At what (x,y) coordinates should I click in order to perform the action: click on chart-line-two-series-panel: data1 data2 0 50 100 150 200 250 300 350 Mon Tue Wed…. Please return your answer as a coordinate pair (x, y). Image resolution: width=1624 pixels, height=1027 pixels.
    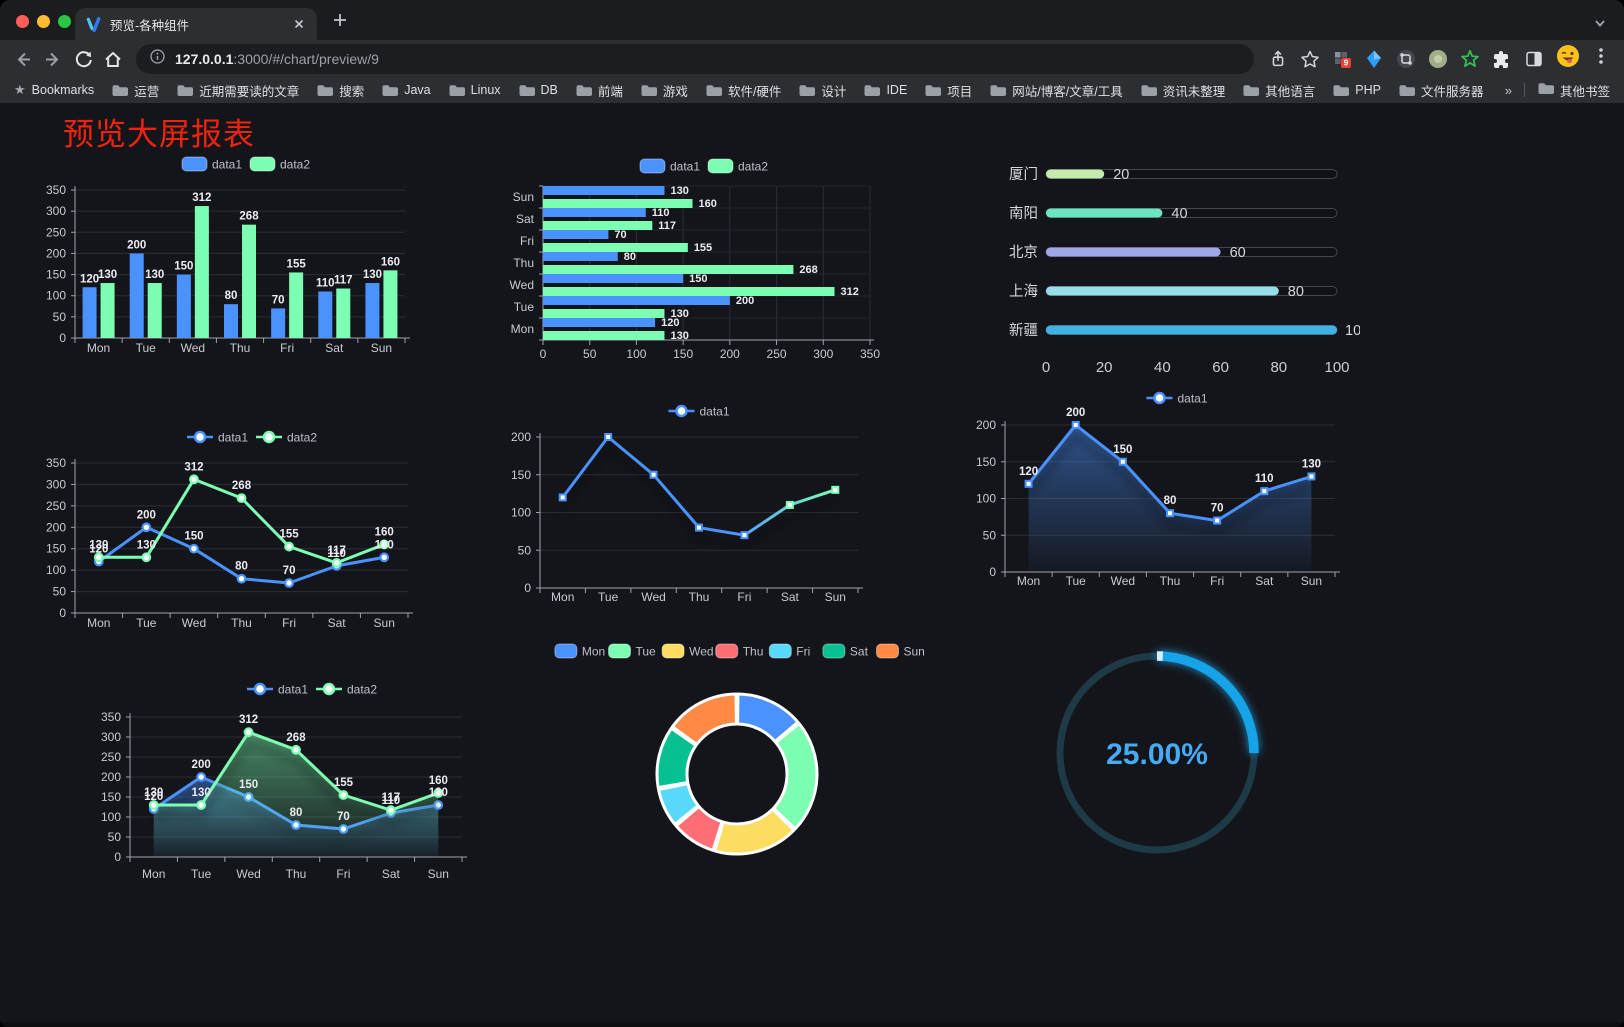
    Looking at the image, I should click on (240, 532).